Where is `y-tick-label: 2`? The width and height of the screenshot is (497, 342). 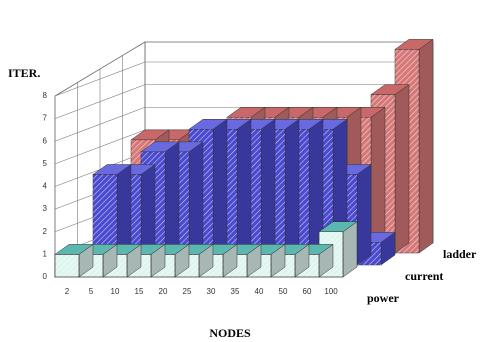 y-tick-label: 2 is located at coordinates (45, 231).